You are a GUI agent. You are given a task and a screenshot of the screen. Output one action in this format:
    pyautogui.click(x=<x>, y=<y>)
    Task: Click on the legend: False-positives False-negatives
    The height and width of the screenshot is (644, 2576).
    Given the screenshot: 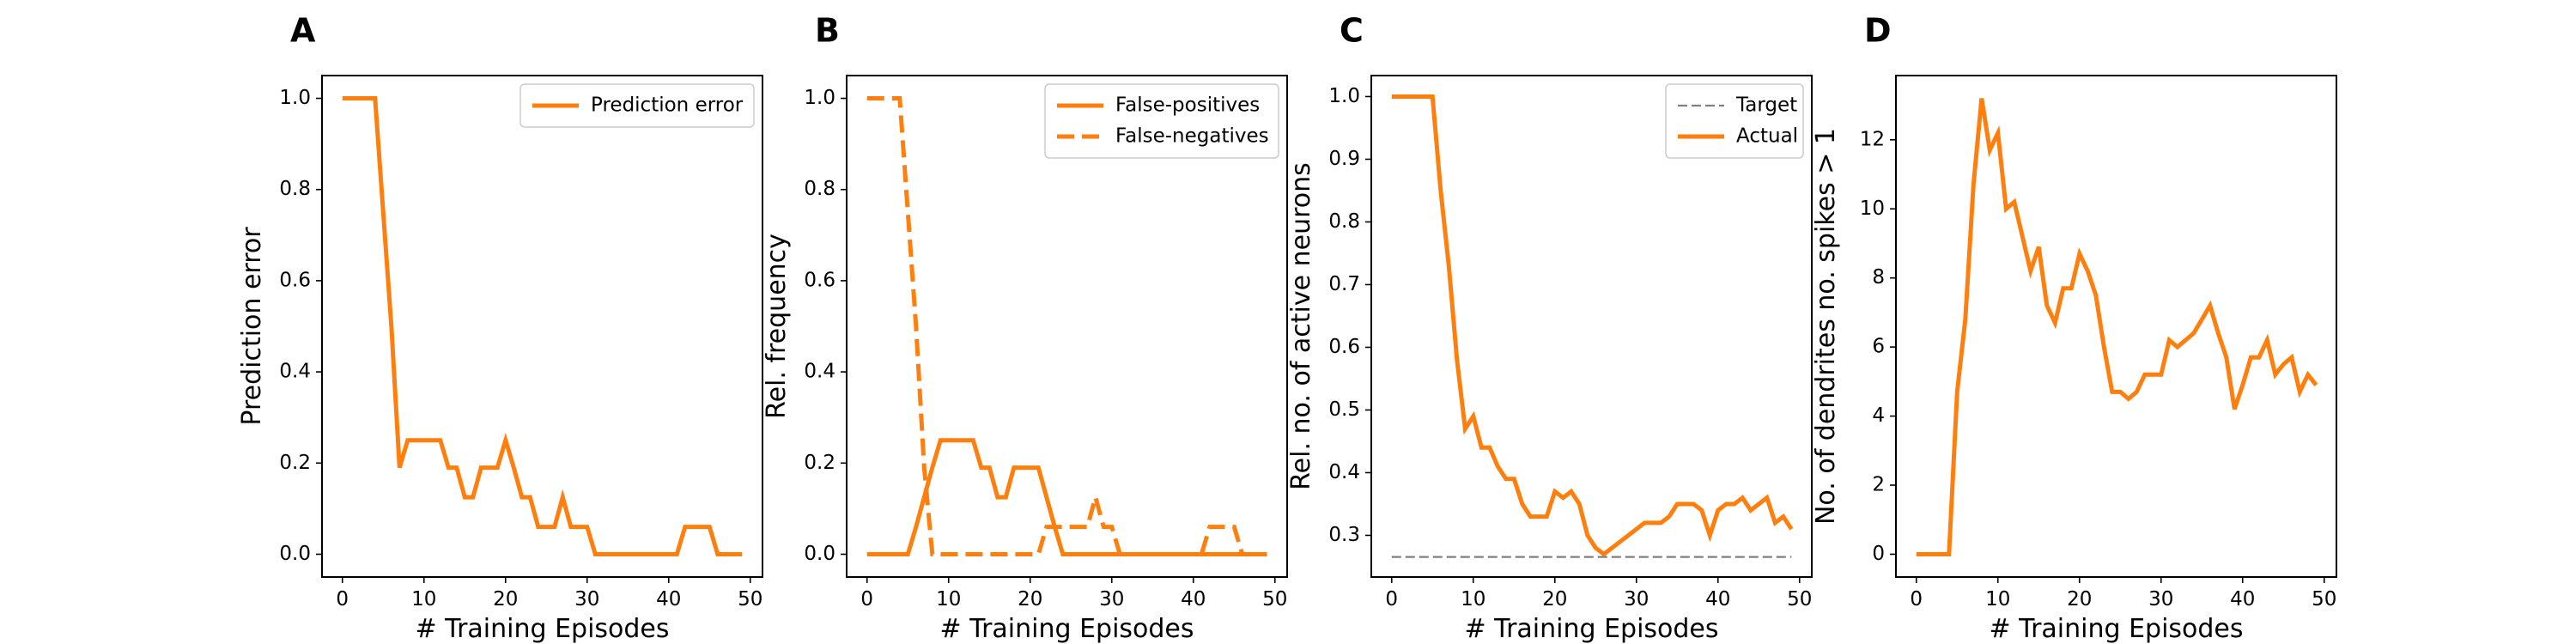 What is the action you would take?
    pyautogui.click(x=1162, y=121)
    